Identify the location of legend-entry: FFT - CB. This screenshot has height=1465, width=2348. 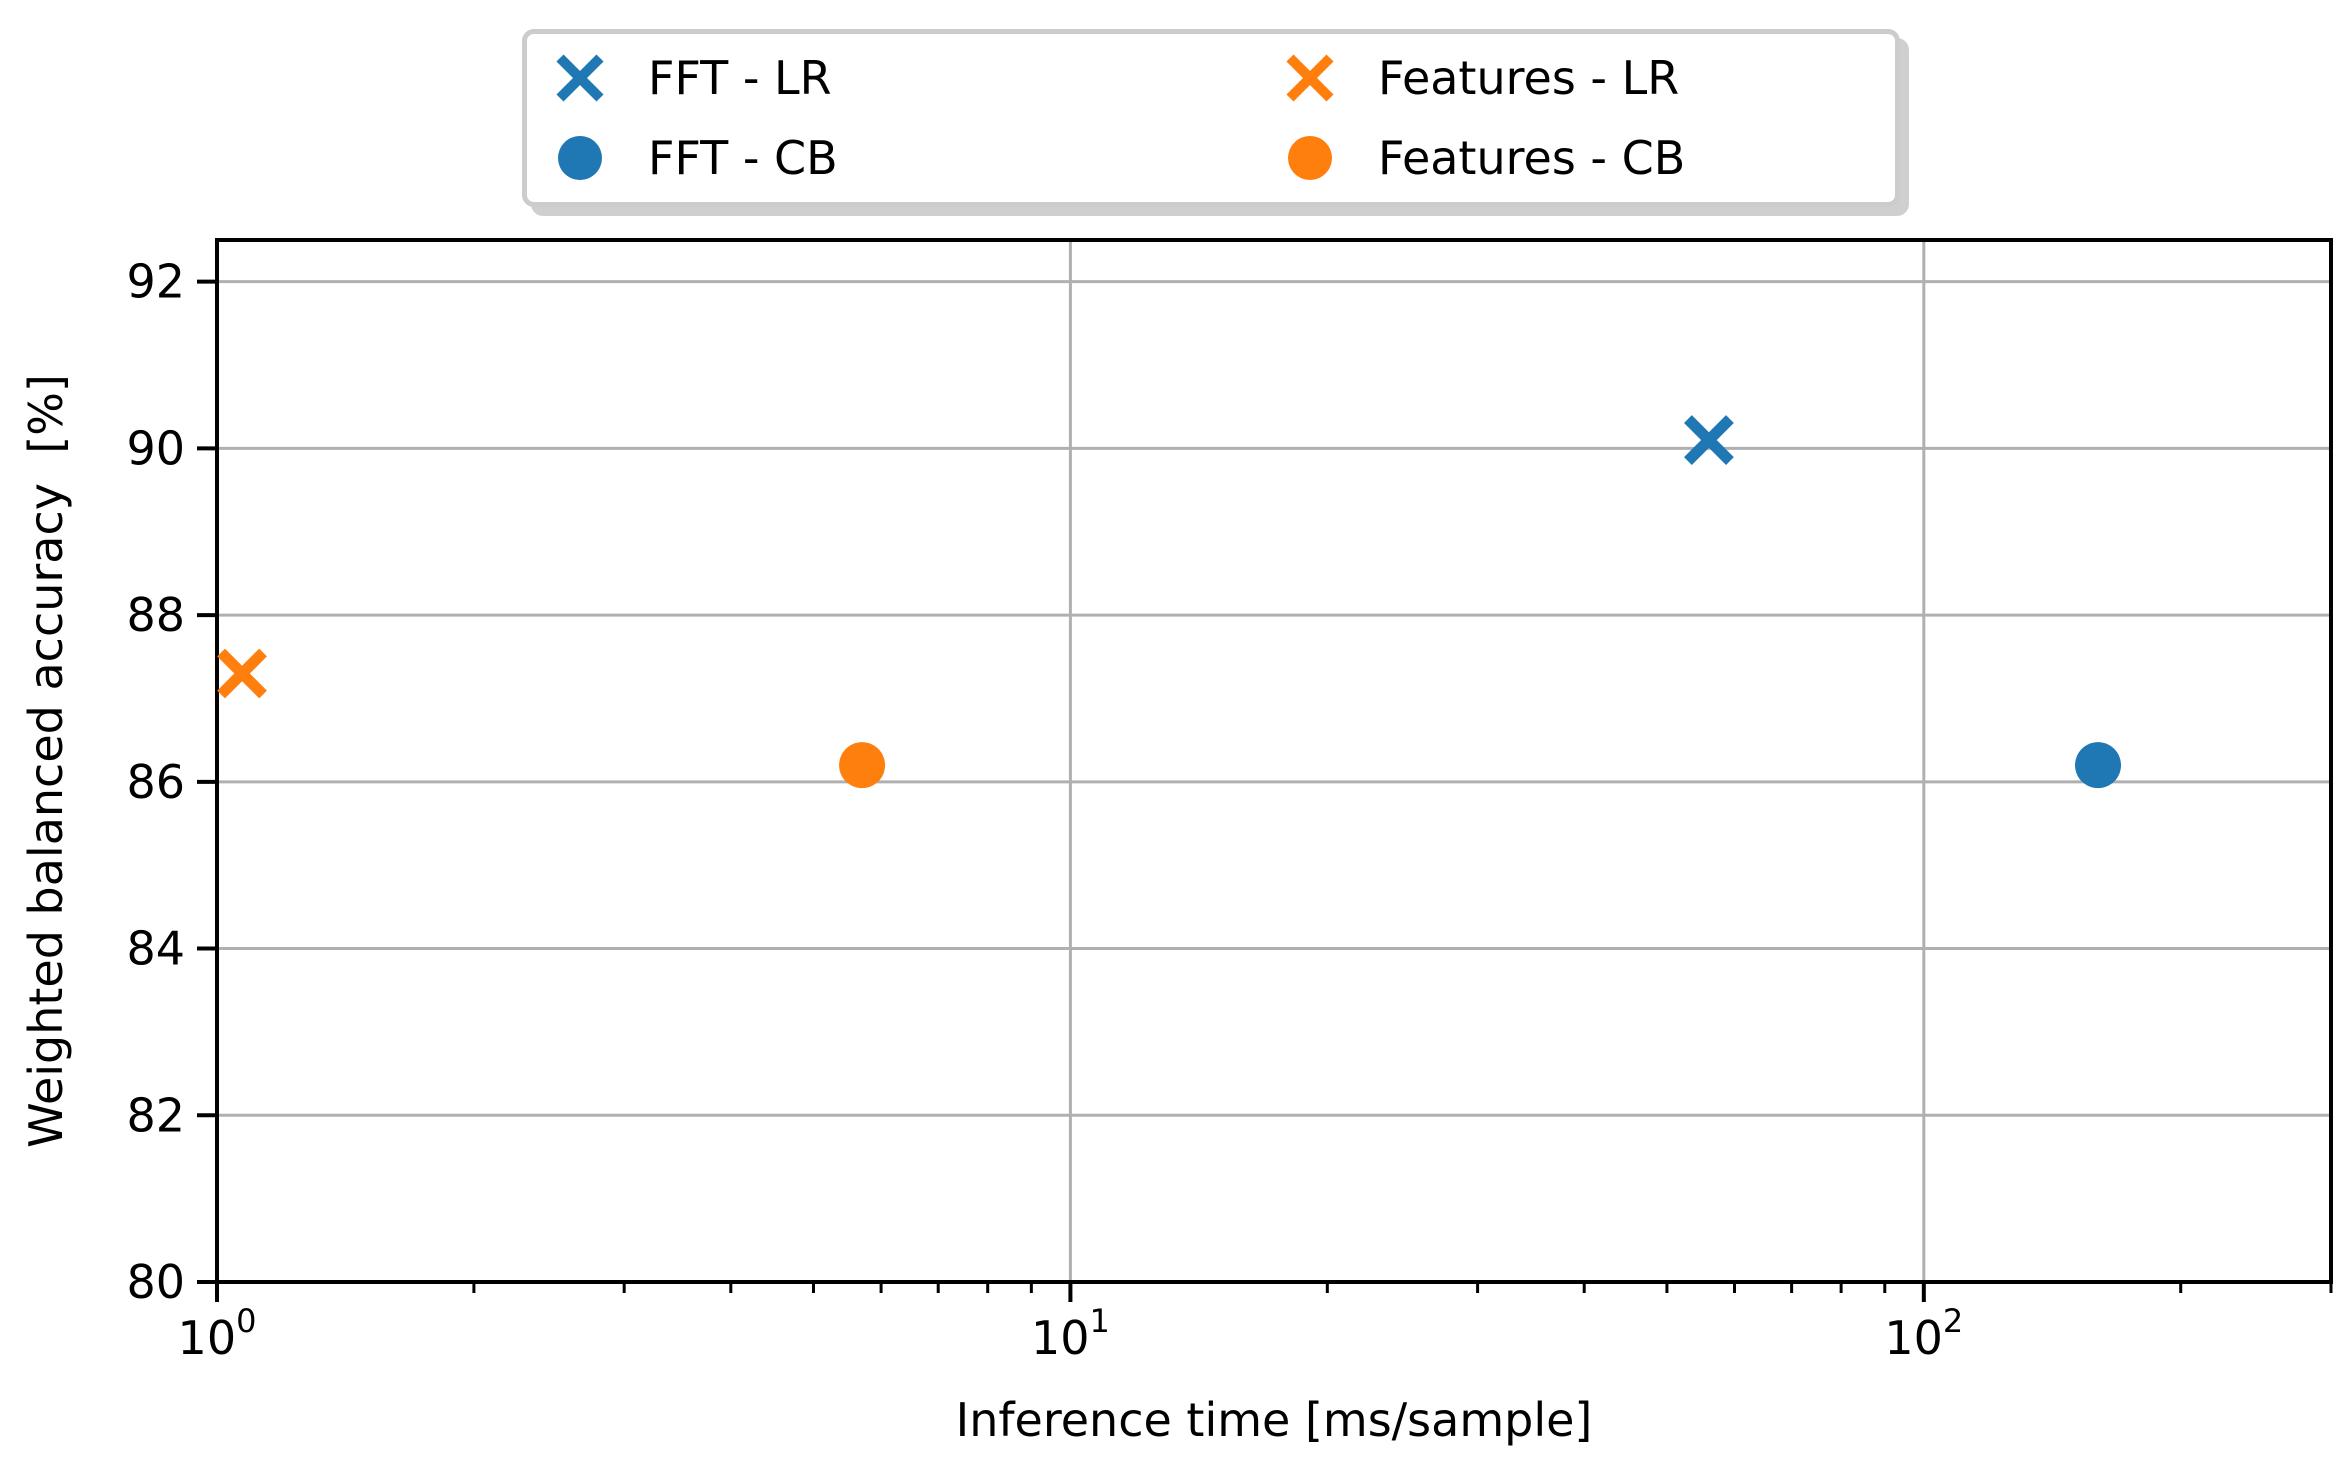
(917, 158).